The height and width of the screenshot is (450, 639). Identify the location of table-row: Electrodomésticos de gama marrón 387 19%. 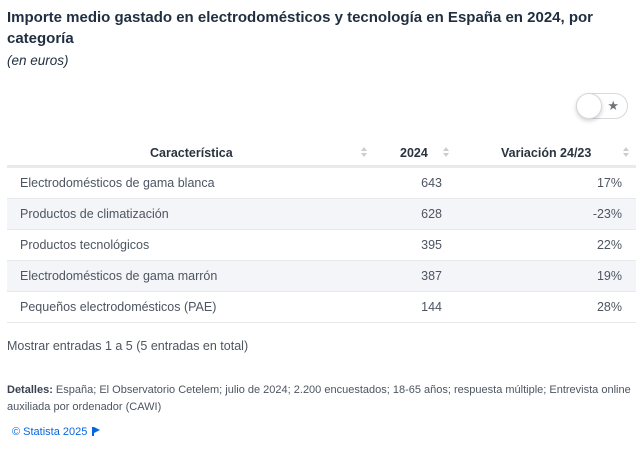
(321, 276).